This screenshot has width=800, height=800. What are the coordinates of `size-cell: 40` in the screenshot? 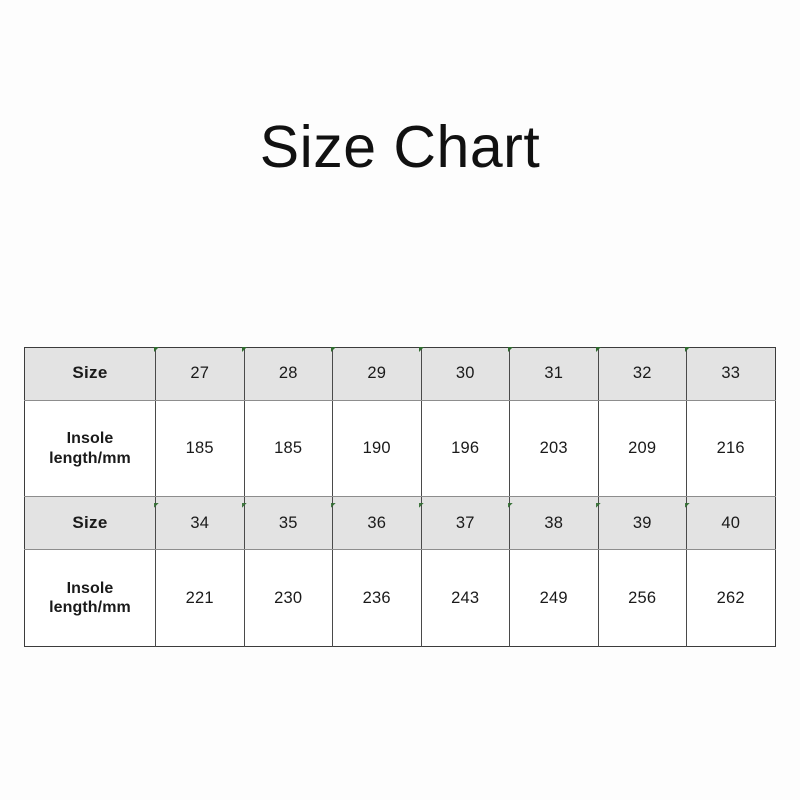 It's located at (730, 523).